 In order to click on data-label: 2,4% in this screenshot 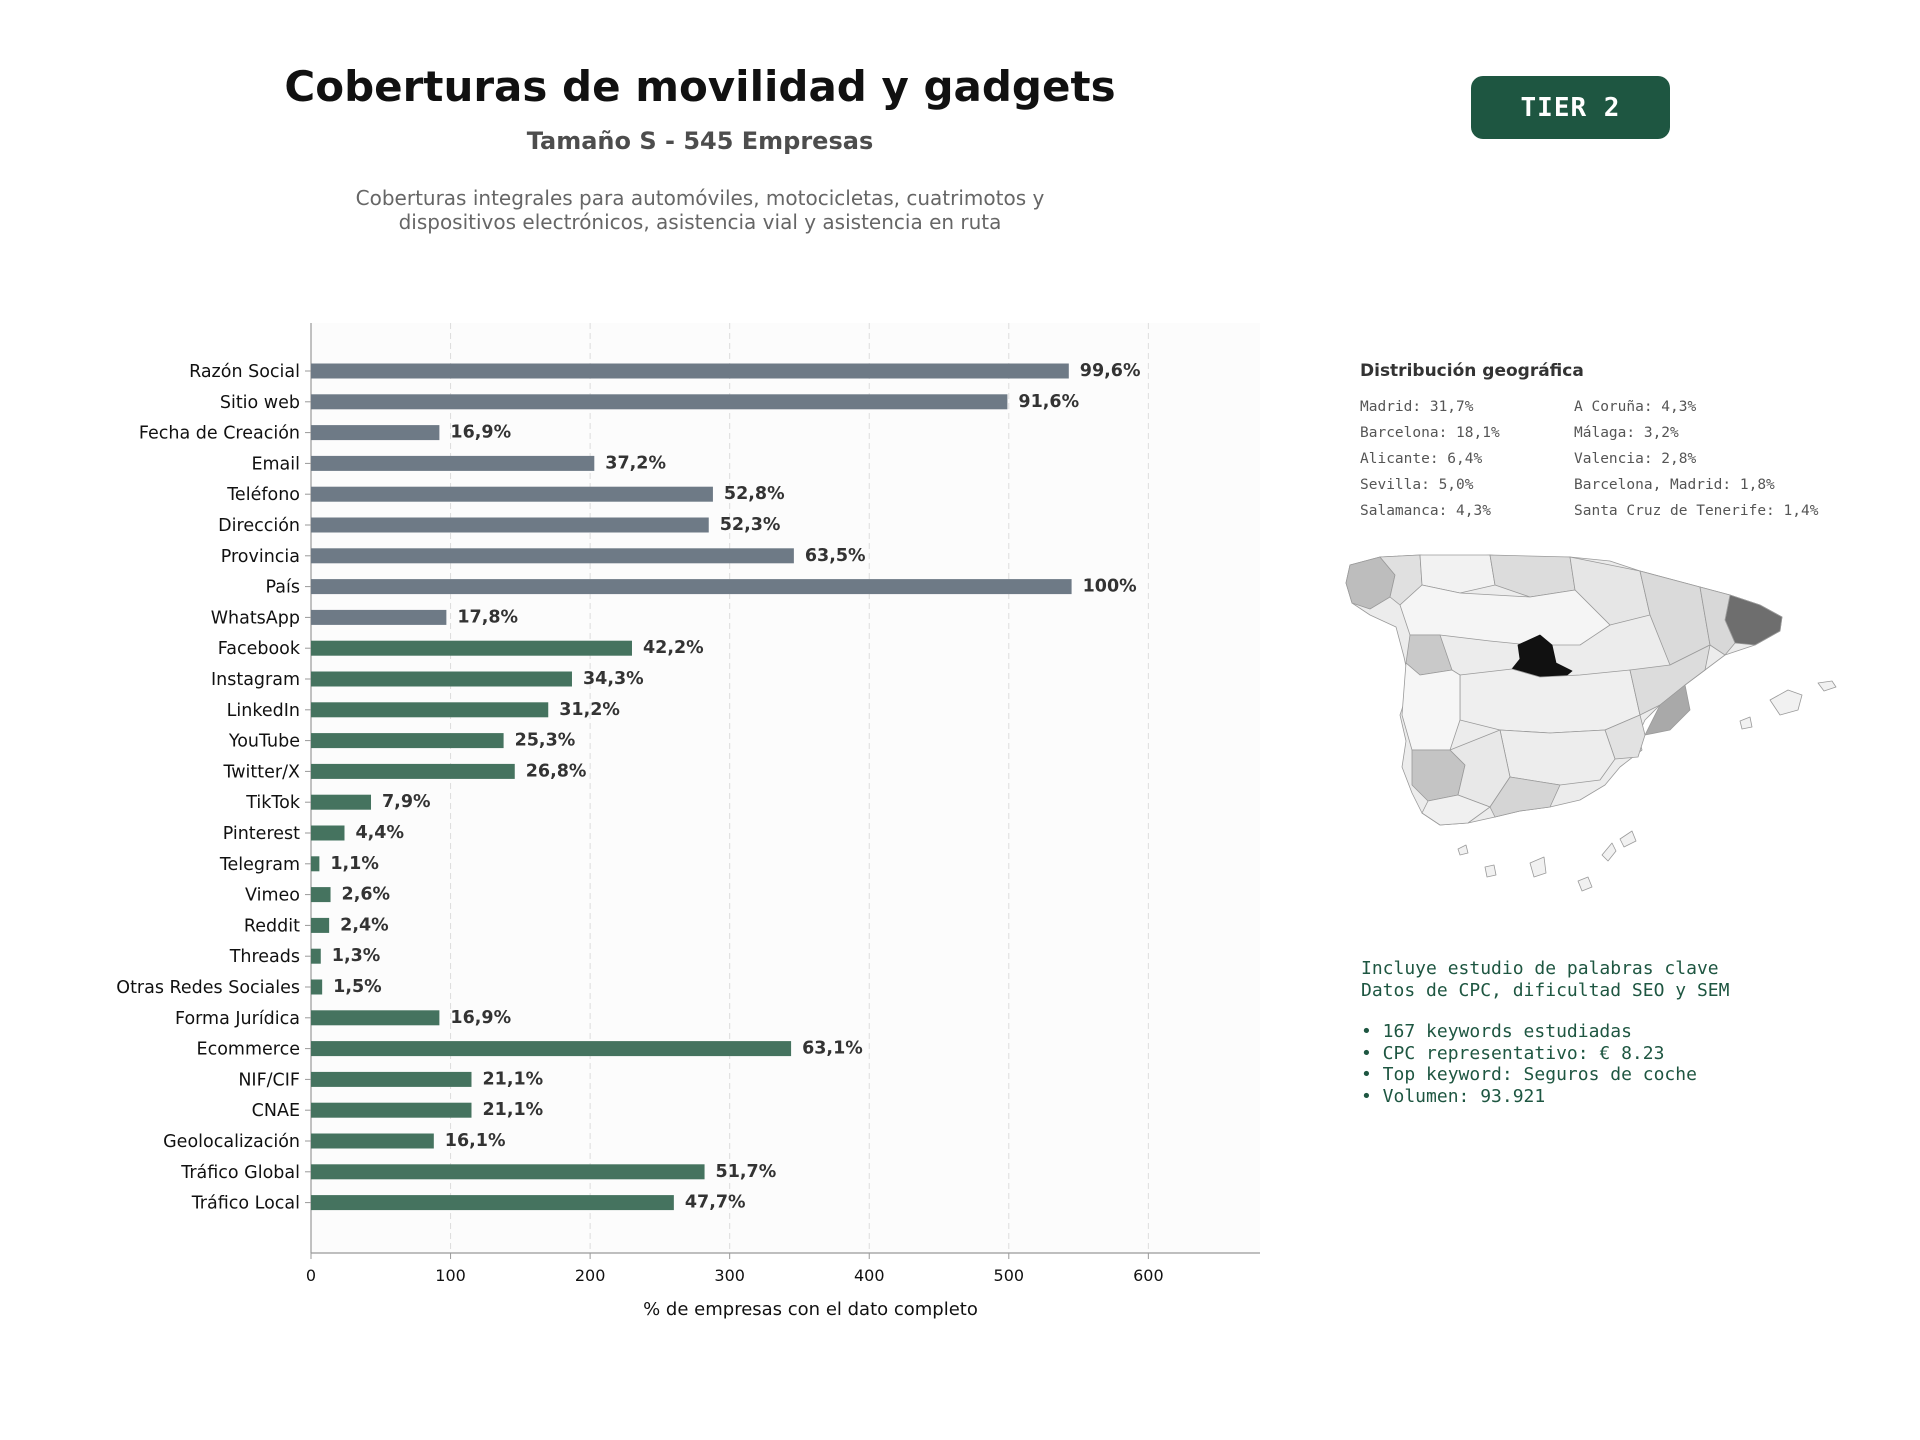, I will do `click(364, 925)`.